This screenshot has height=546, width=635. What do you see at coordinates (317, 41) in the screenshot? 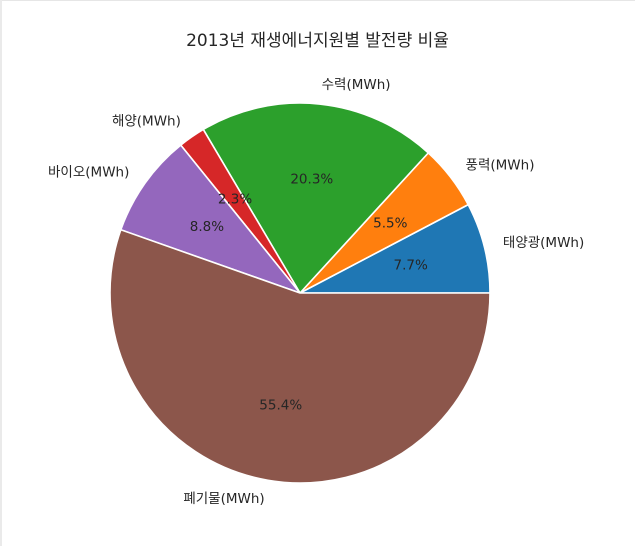
I see `chart-title: 2013년 재생에너지원별 발전량 비율` at bounding box center [317, 41].